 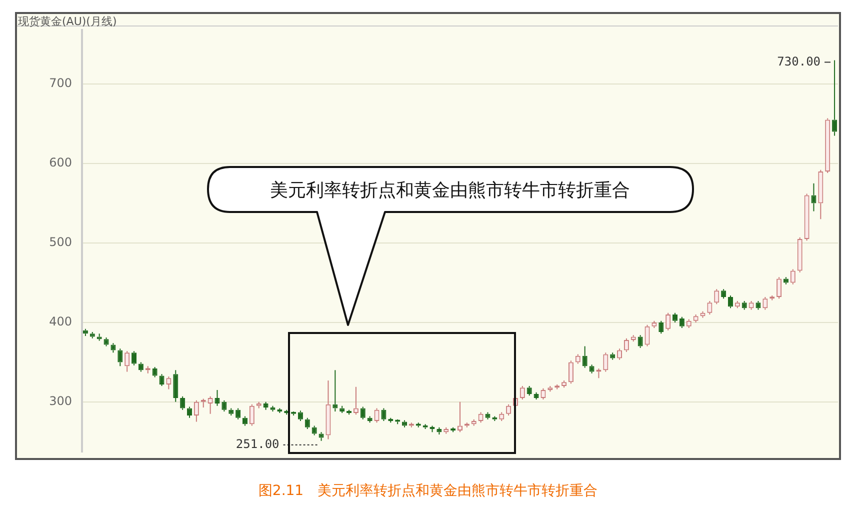 I want to click on y-tick-label: 500, so click(x=60, y=242).